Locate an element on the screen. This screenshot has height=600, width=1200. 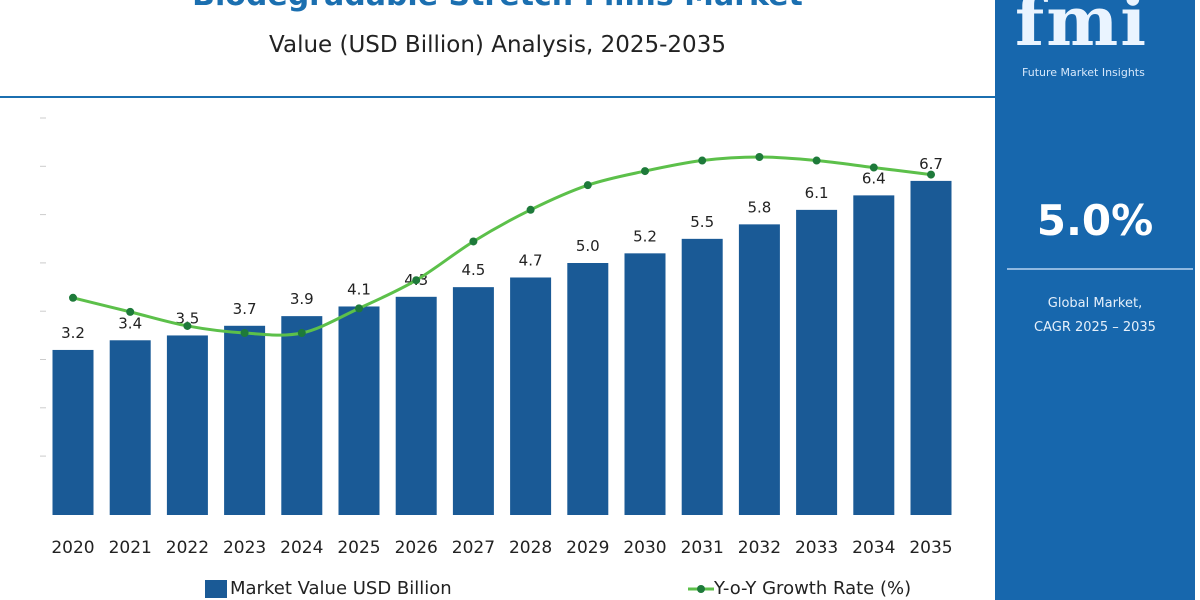
bar-value-label: 3.2 is located at coordinates (73, 333).